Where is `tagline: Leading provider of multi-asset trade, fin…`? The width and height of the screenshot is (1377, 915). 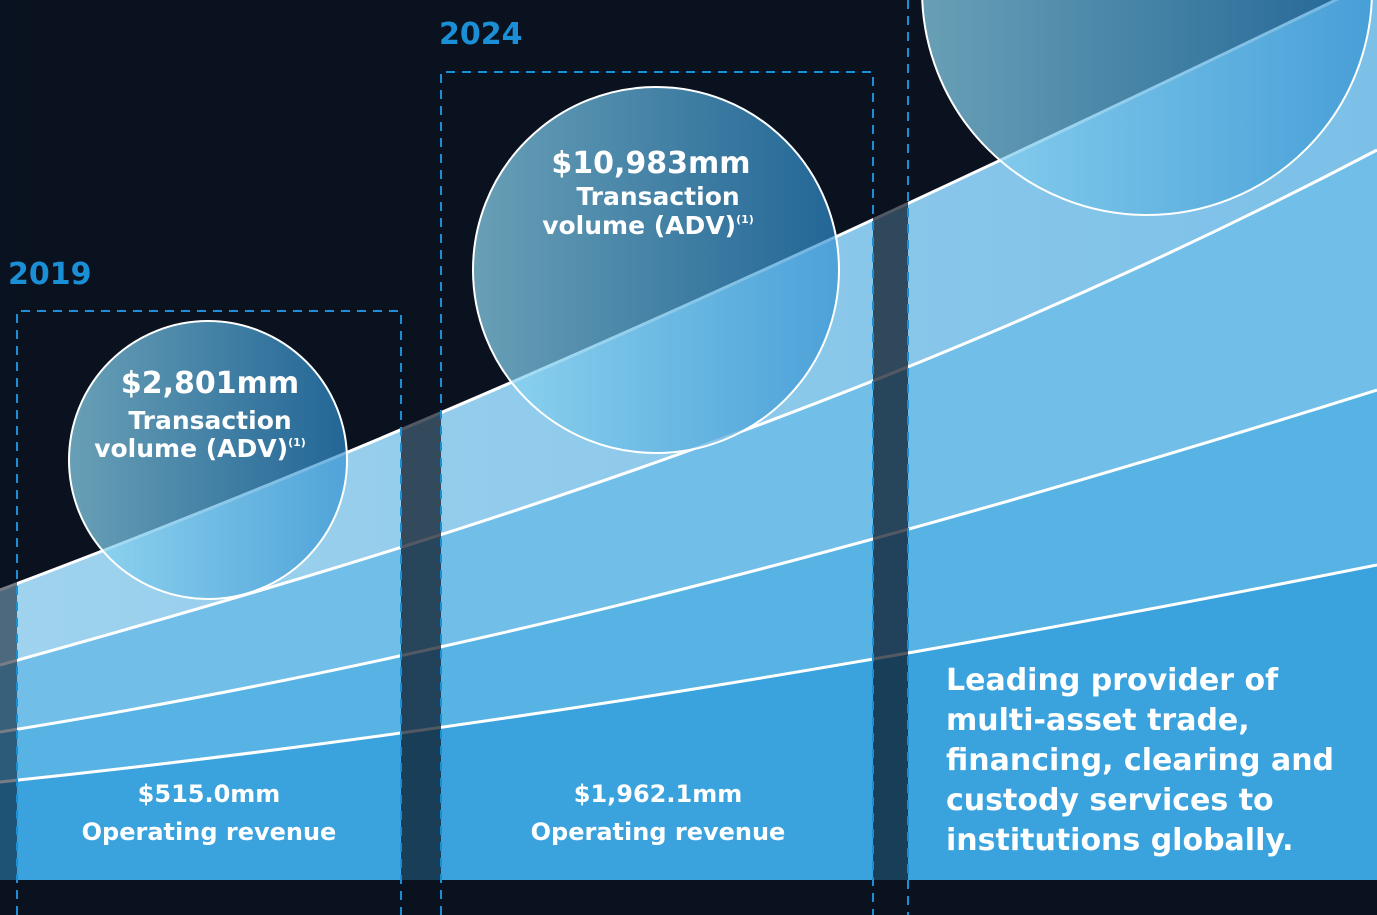
tagline: Leading provider of multi-asset trade, fin… is located at coordinates (1140, 760).